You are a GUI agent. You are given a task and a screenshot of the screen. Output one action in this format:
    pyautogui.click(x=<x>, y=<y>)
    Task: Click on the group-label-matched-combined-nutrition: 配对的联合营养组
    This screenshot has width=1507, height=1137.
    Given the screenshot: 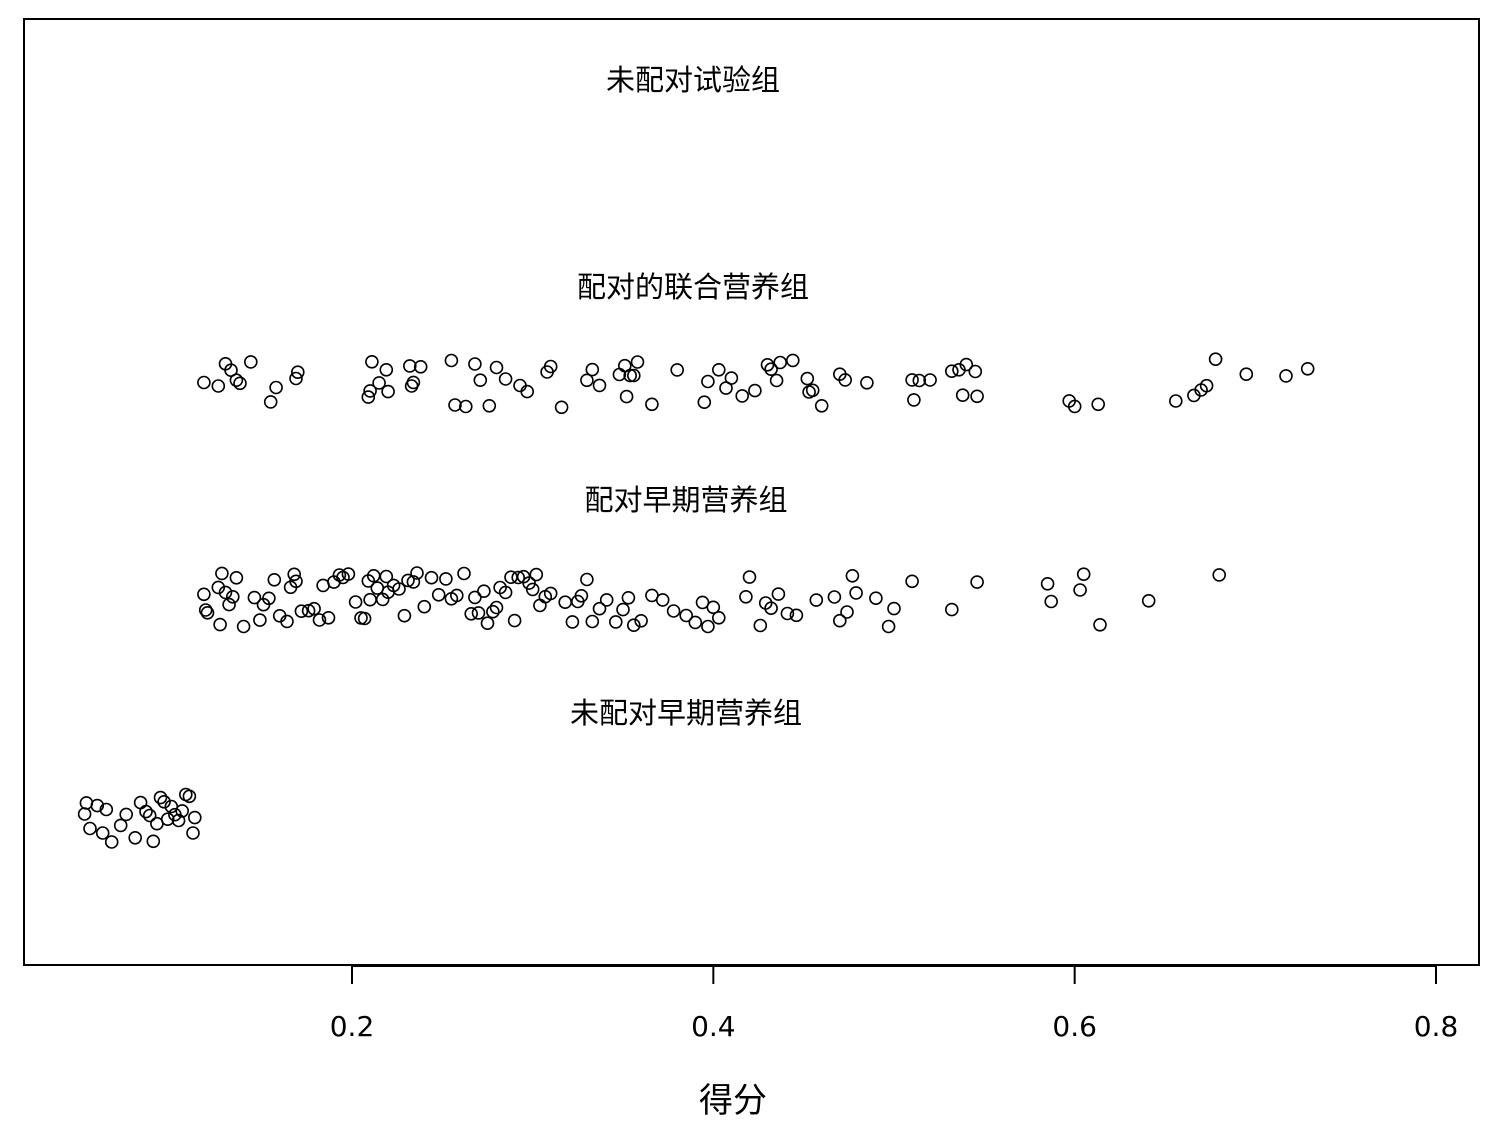 What is the action you would take?
    pyautogui.click(x=693, y=287)
    